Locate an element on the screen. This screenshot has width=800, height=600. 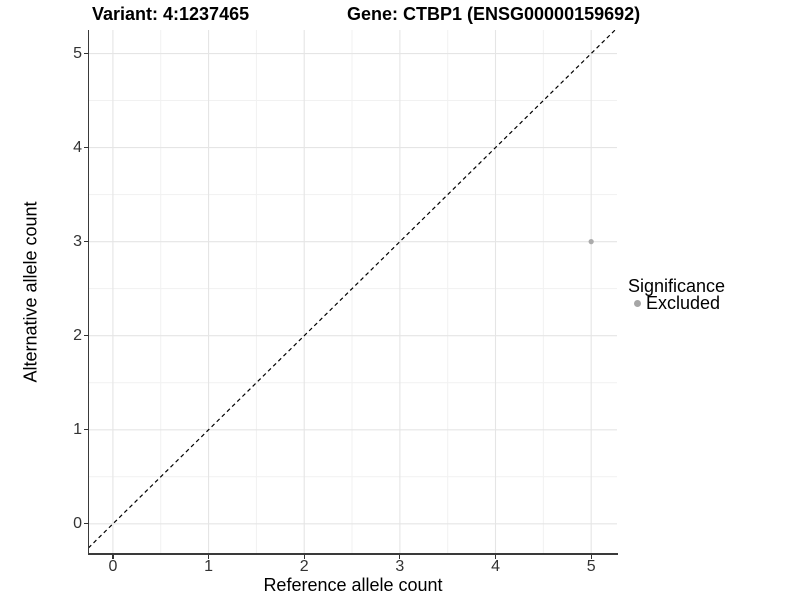
x-tick-label: 0 is located at coordinates (113, 566).